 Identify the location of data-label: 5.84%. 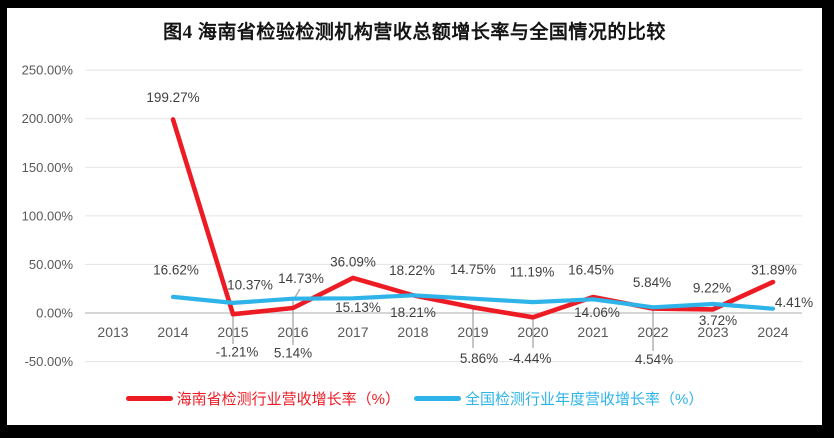
(652, 282).